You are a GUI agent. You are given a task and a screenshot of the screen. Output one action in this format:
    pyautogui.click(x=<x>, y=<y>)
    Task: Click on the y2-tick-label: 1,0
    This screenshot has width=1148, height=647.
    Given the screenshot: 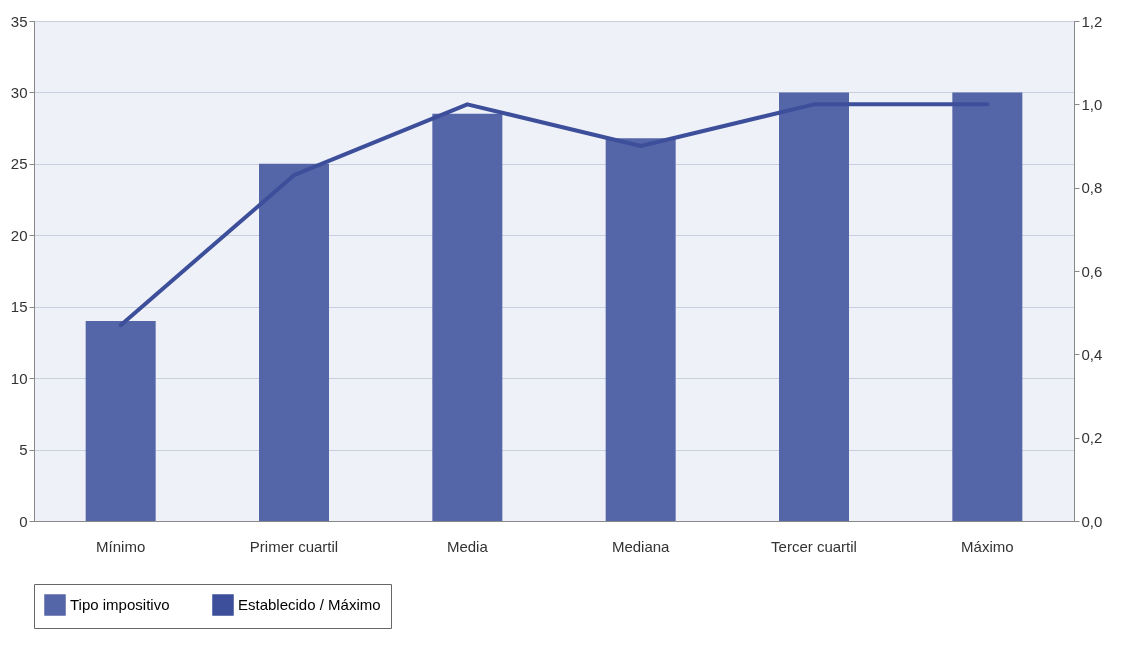 What is the action you would take?
    pyautogui.click(x=1092, y=104)
    